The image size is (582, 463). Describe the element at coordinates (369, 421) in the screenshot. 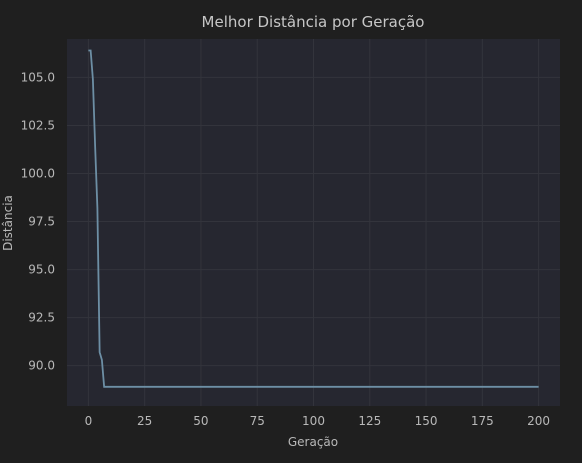

I see `x-tick-label: 125` at that location.